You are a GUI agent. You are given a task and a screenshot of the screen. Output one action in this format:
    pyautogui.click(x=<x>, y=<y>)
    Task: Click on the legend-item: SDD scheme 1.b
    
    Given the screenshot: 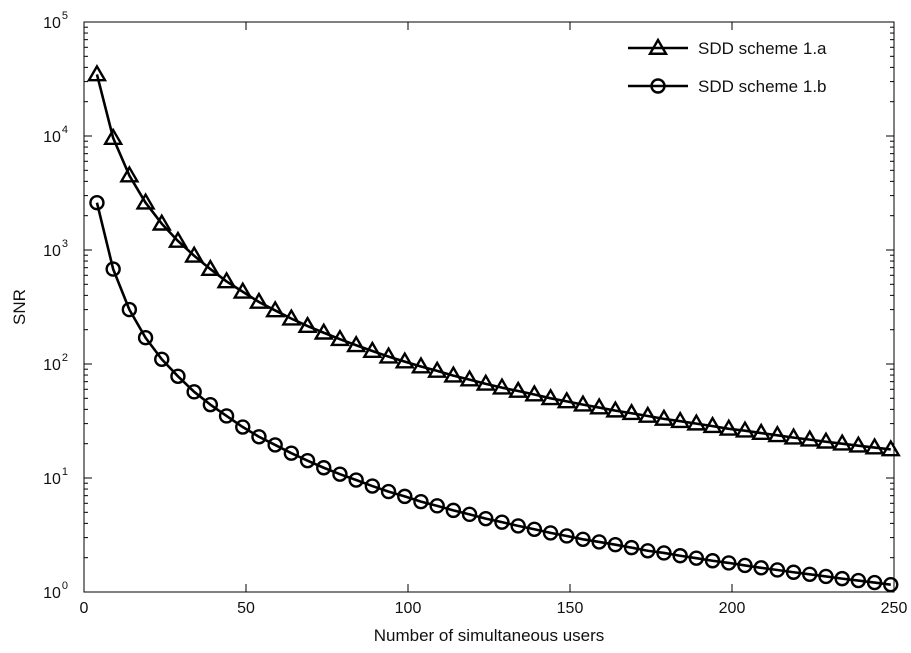 What is the action you would take?
    pyautogui.click(x=727, y=86)
    